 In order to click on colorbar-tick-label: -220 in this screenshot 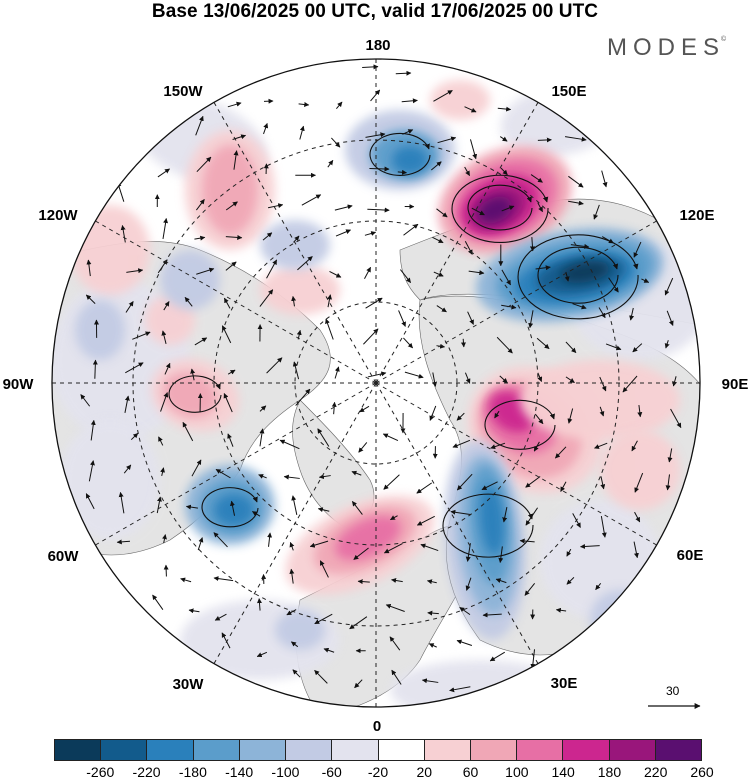, I will do `click(146, 772)`.